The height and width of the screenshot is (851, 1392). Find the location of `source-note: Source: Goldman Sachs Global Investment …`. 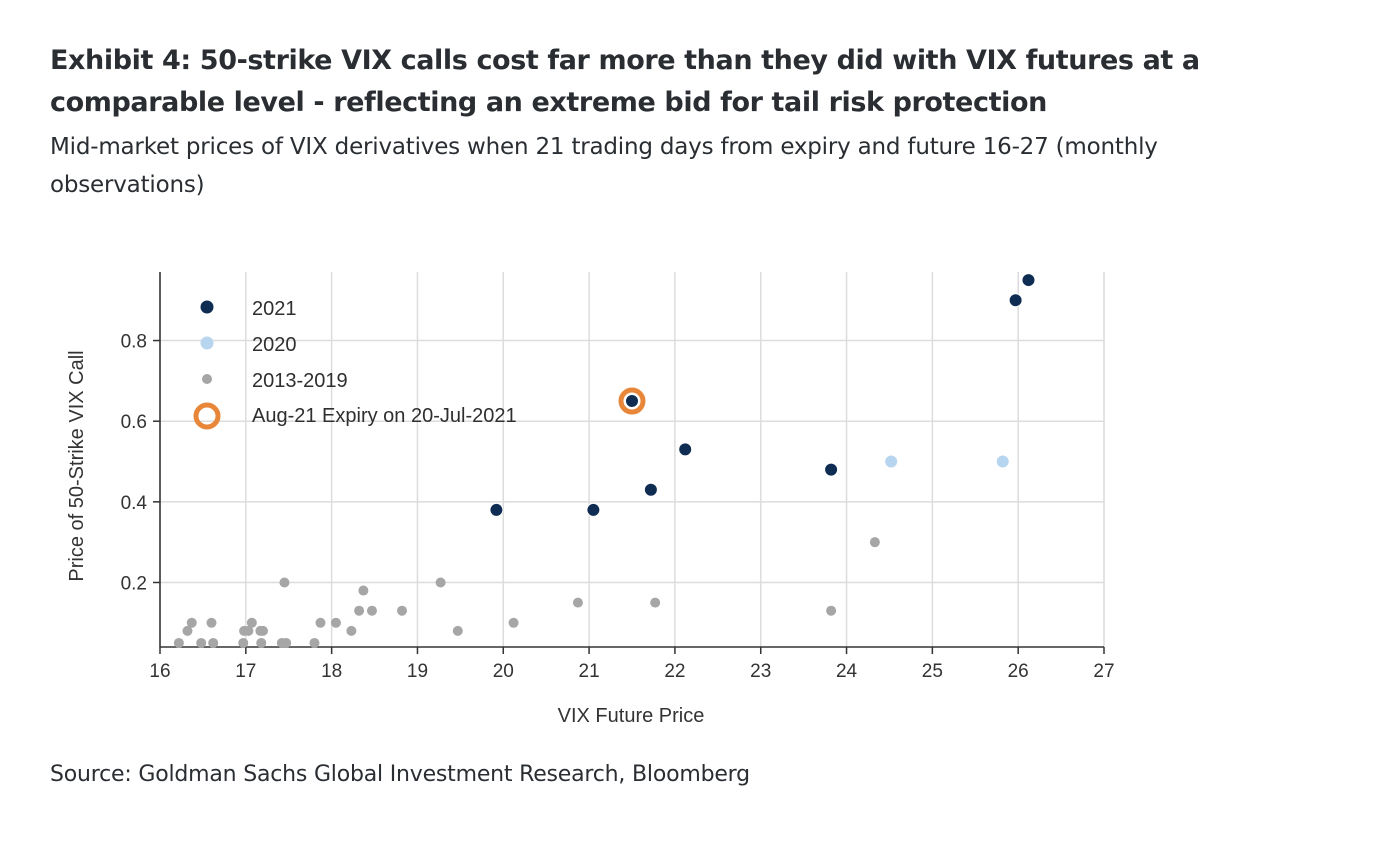

source-note: Source: Goldman Sachs Global Investment … is located at coordinates (400, 774).